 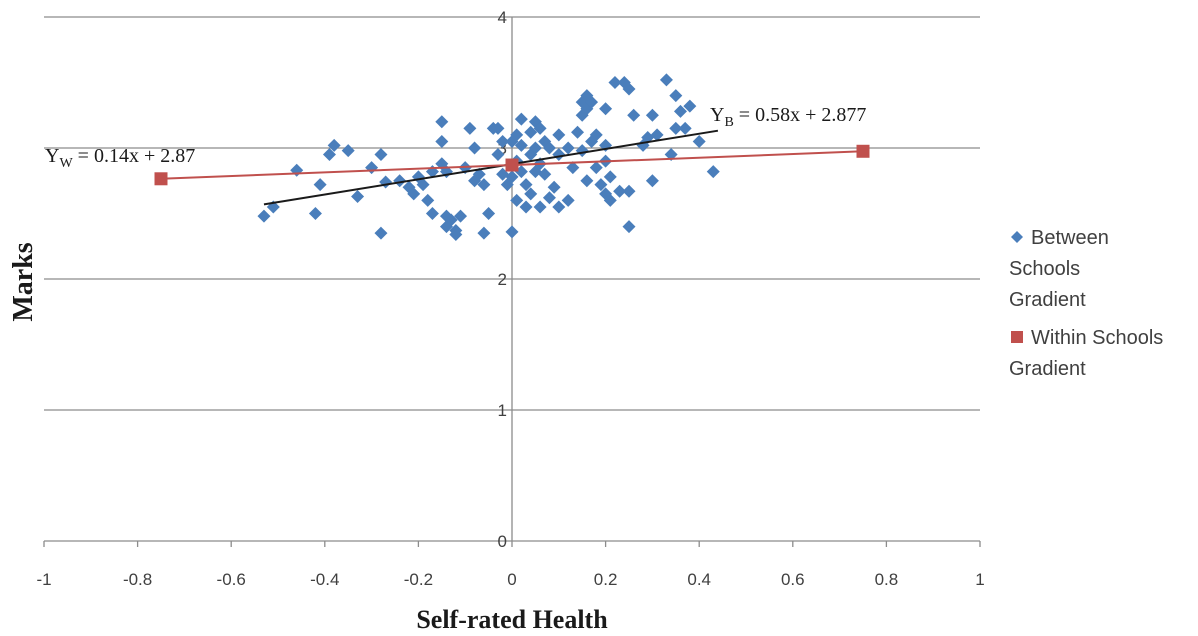 I want to click on x-tick-label: 0.2, so click(x=606, y=579).